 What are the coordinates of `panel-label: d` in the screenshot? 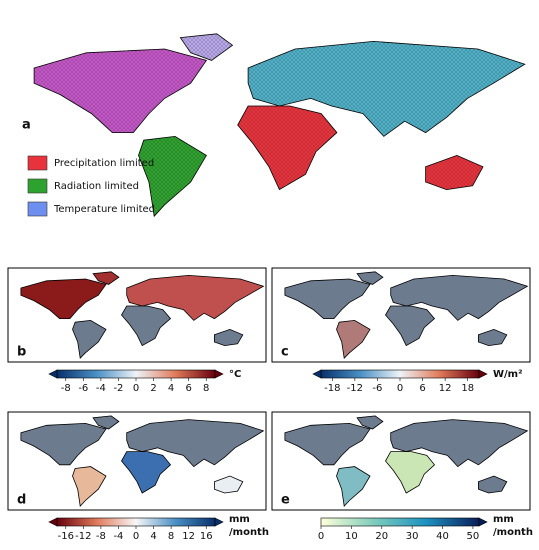 It's located at (21, 500).